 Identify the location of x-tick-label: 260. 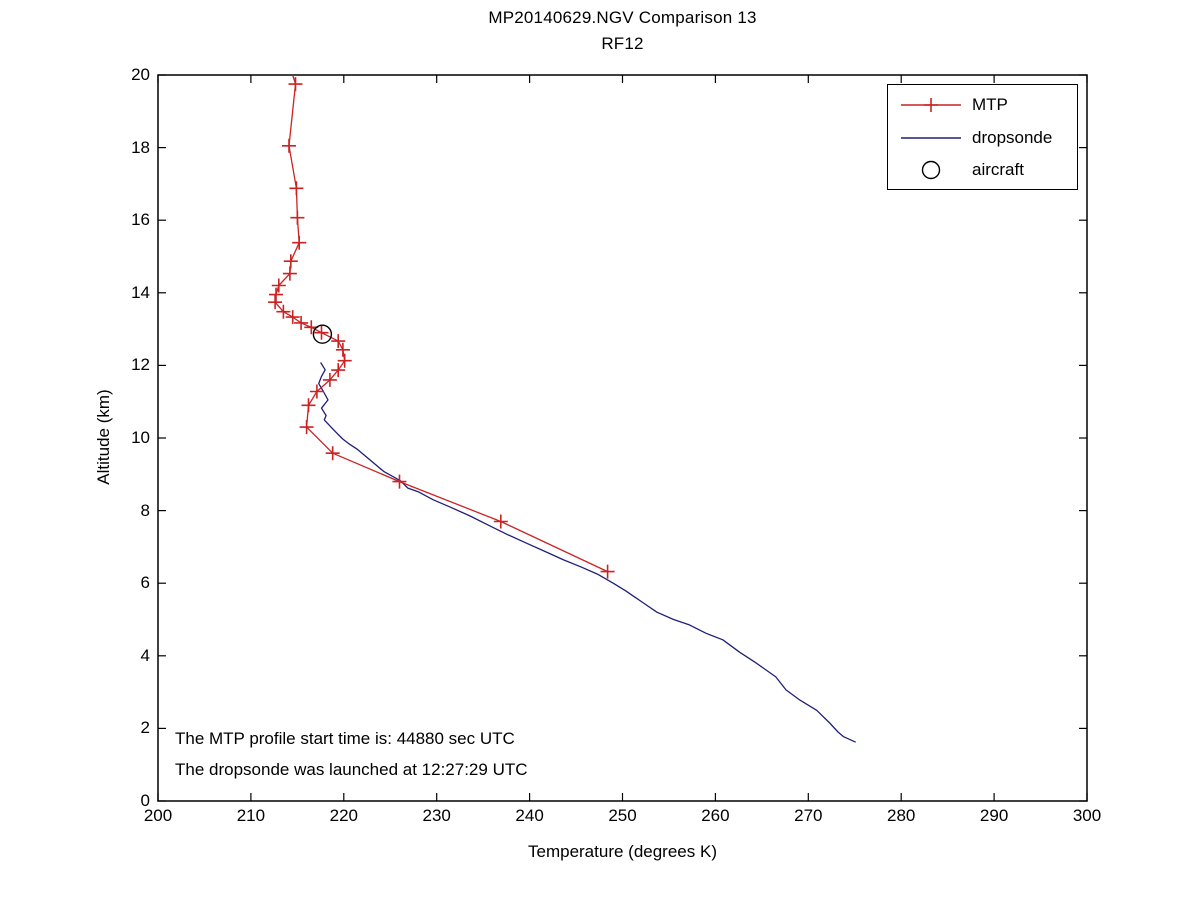
(715, 815).